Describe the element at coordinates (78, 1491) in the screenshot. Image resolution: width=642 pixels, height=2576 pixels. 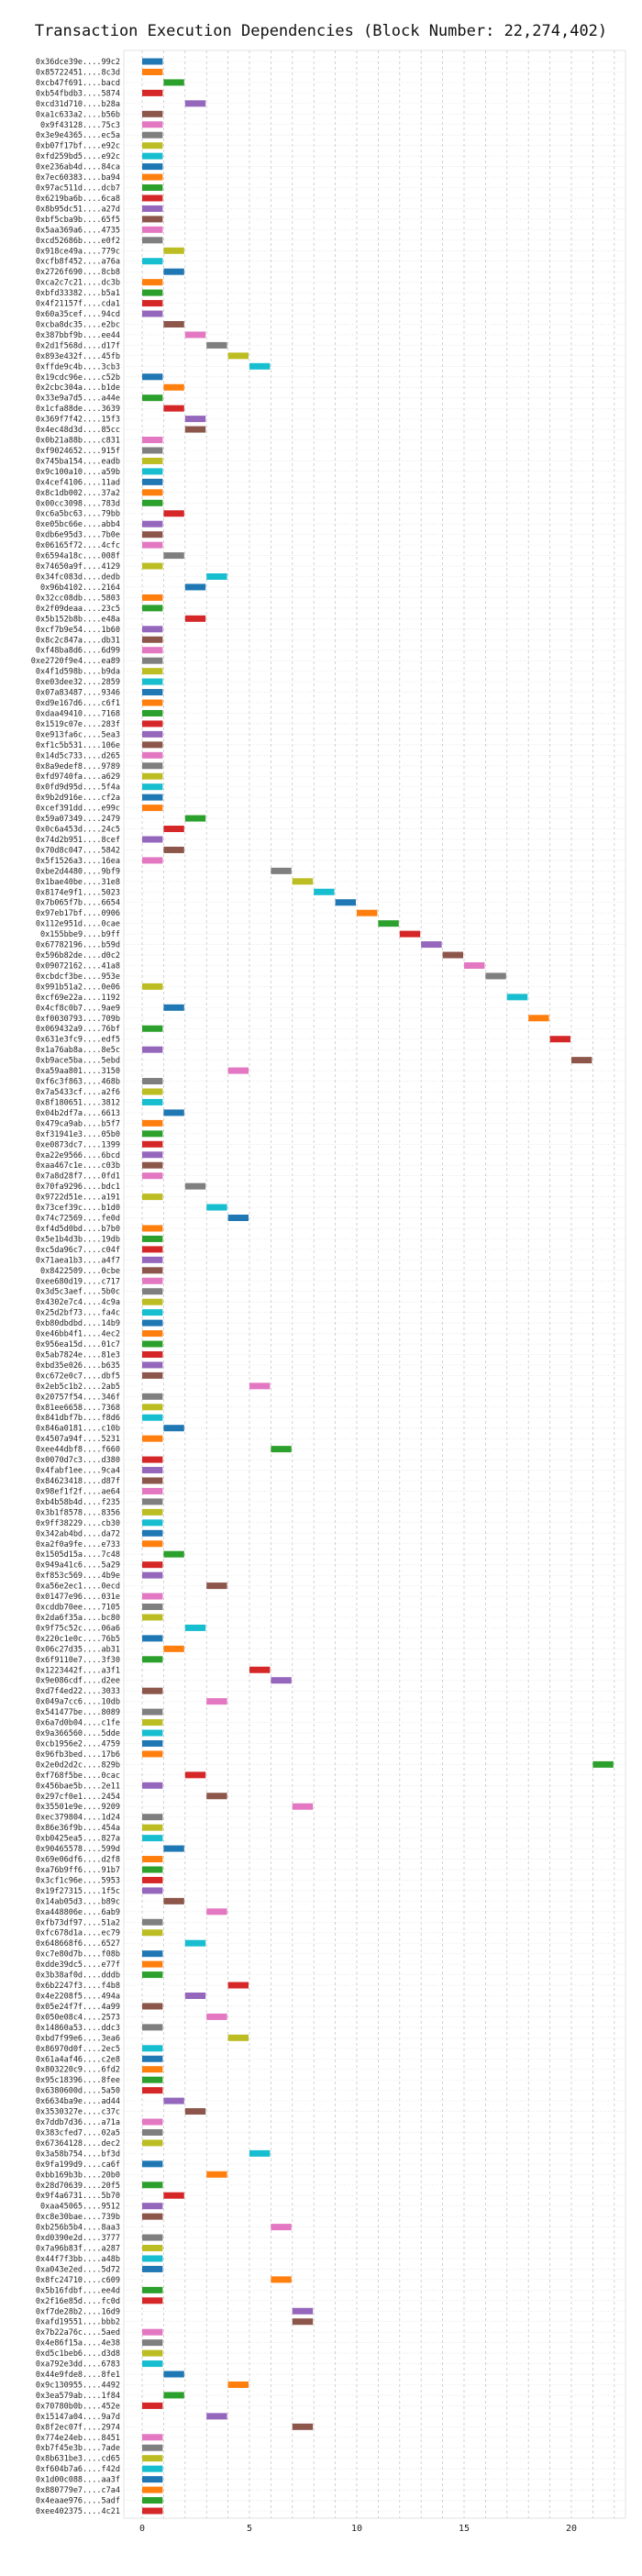
I see `transaction-label: 0x98ef1f2f....ae64` at that location.